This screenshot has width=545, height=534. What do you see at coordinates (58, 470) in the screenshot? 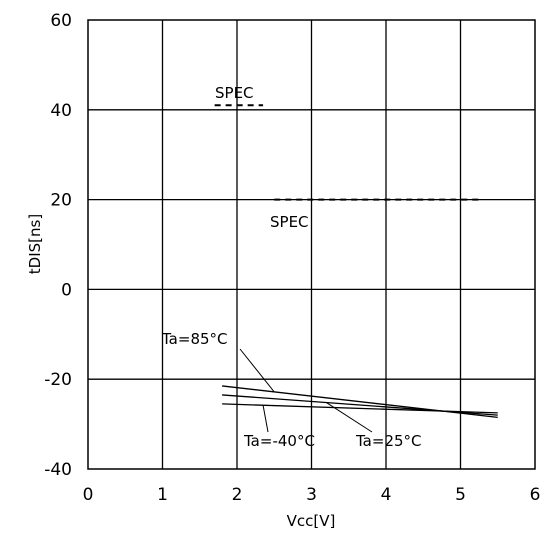
I see `y-tick-label: -40` at bounding box center [58, 470].